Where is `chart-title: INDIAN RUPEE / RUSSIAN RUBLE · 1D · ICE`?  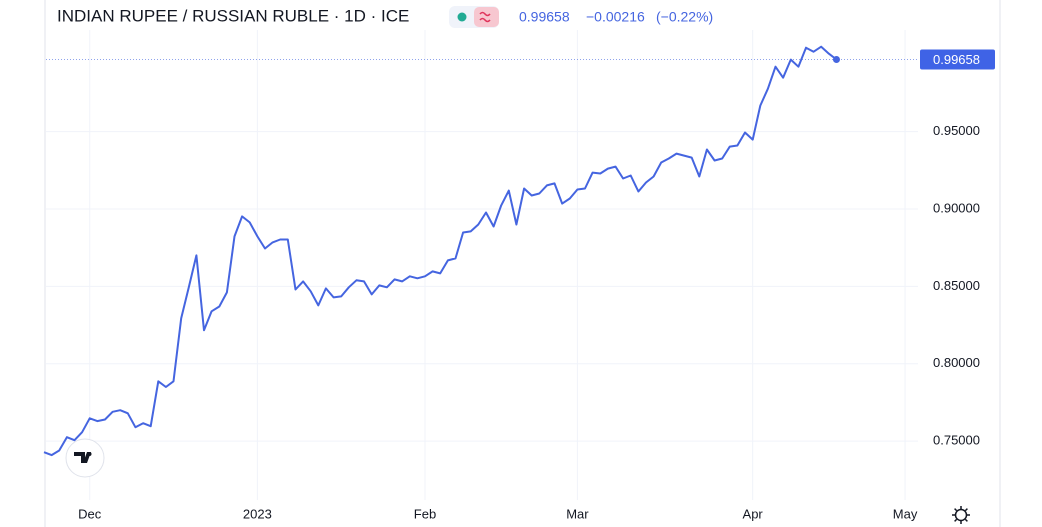
chart-title: INDIAN RUPEE / RUSSIAN RUBLE · 1D · ICE is located at coordinates (233, 15).